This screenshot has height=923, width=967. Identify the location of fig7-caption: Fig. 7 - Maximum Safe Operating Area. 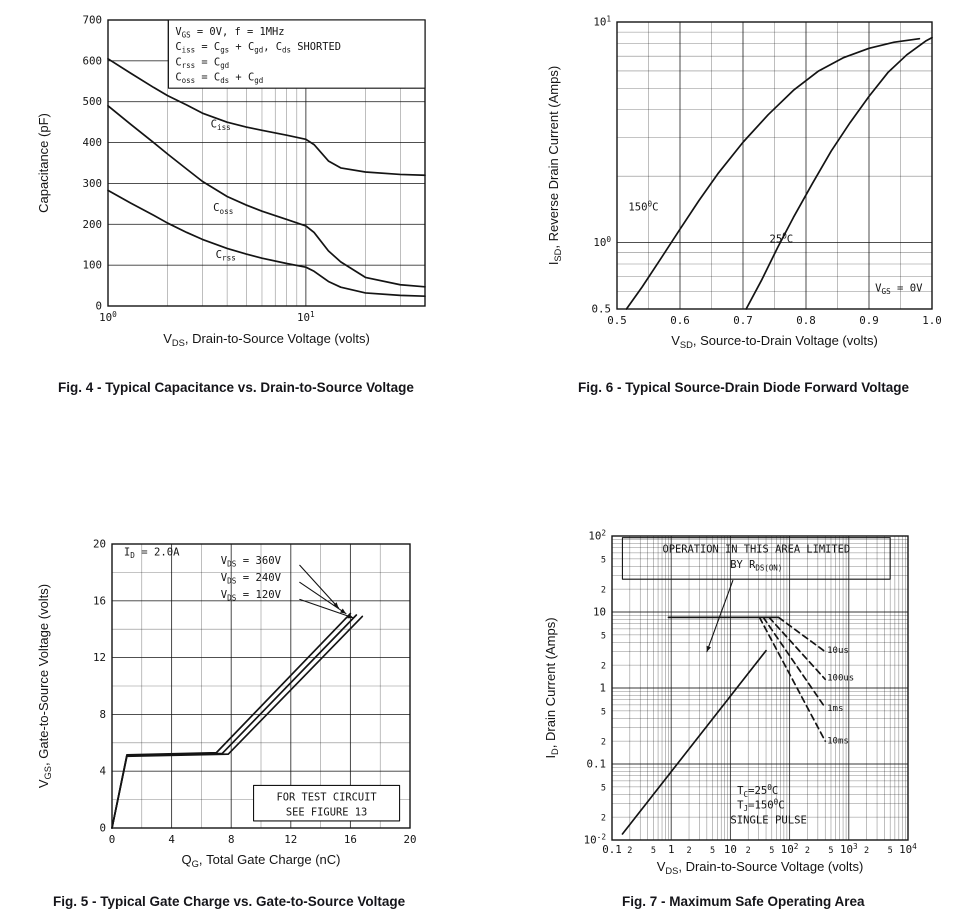
(743, 901).